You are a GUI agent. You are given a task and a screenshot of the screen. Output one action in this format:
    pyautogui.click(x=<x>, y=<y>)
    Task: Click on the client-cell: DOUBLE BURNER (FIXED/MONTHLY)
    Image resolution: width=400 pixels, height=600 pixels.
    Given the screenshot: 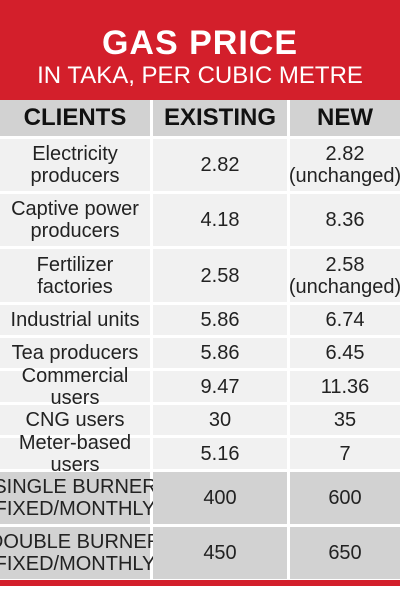 What is the action you would take?
    pyautogui.click(x=81, y=553)
    